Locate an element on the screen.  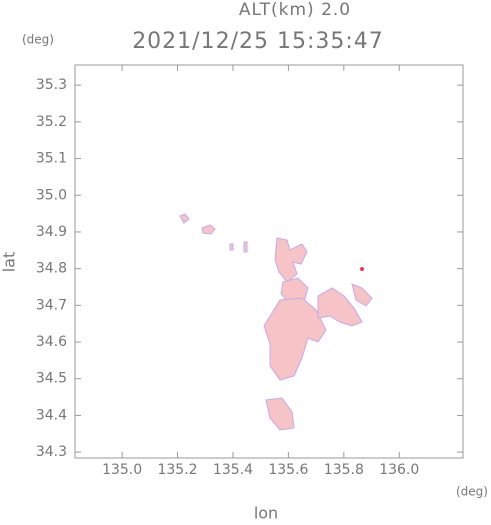
x-tick-label: 136.0 is located at coordinates (399, 470).